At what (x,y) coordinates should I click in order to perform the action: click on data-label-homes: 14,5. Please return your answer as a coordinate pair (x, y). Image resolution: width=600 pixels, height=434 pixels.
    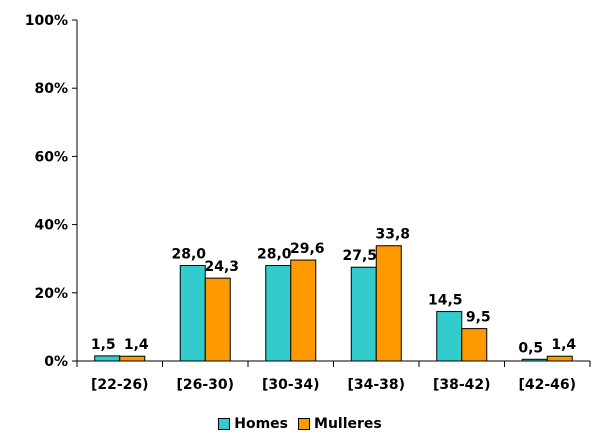
    Looking at the image, I should click on (445, 301).